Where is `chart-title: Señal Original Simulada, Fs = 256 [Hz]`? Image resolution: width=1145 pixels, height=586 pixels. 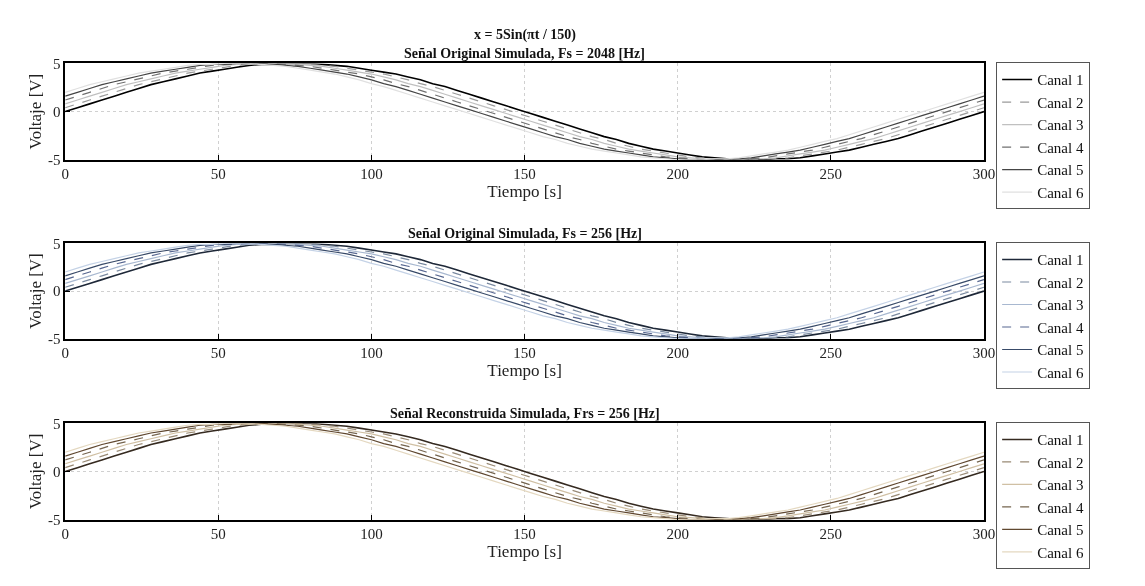
chart-title: Señal Original Simulada, Fs = 256 [Hz] is located at coordinates (525, 233).